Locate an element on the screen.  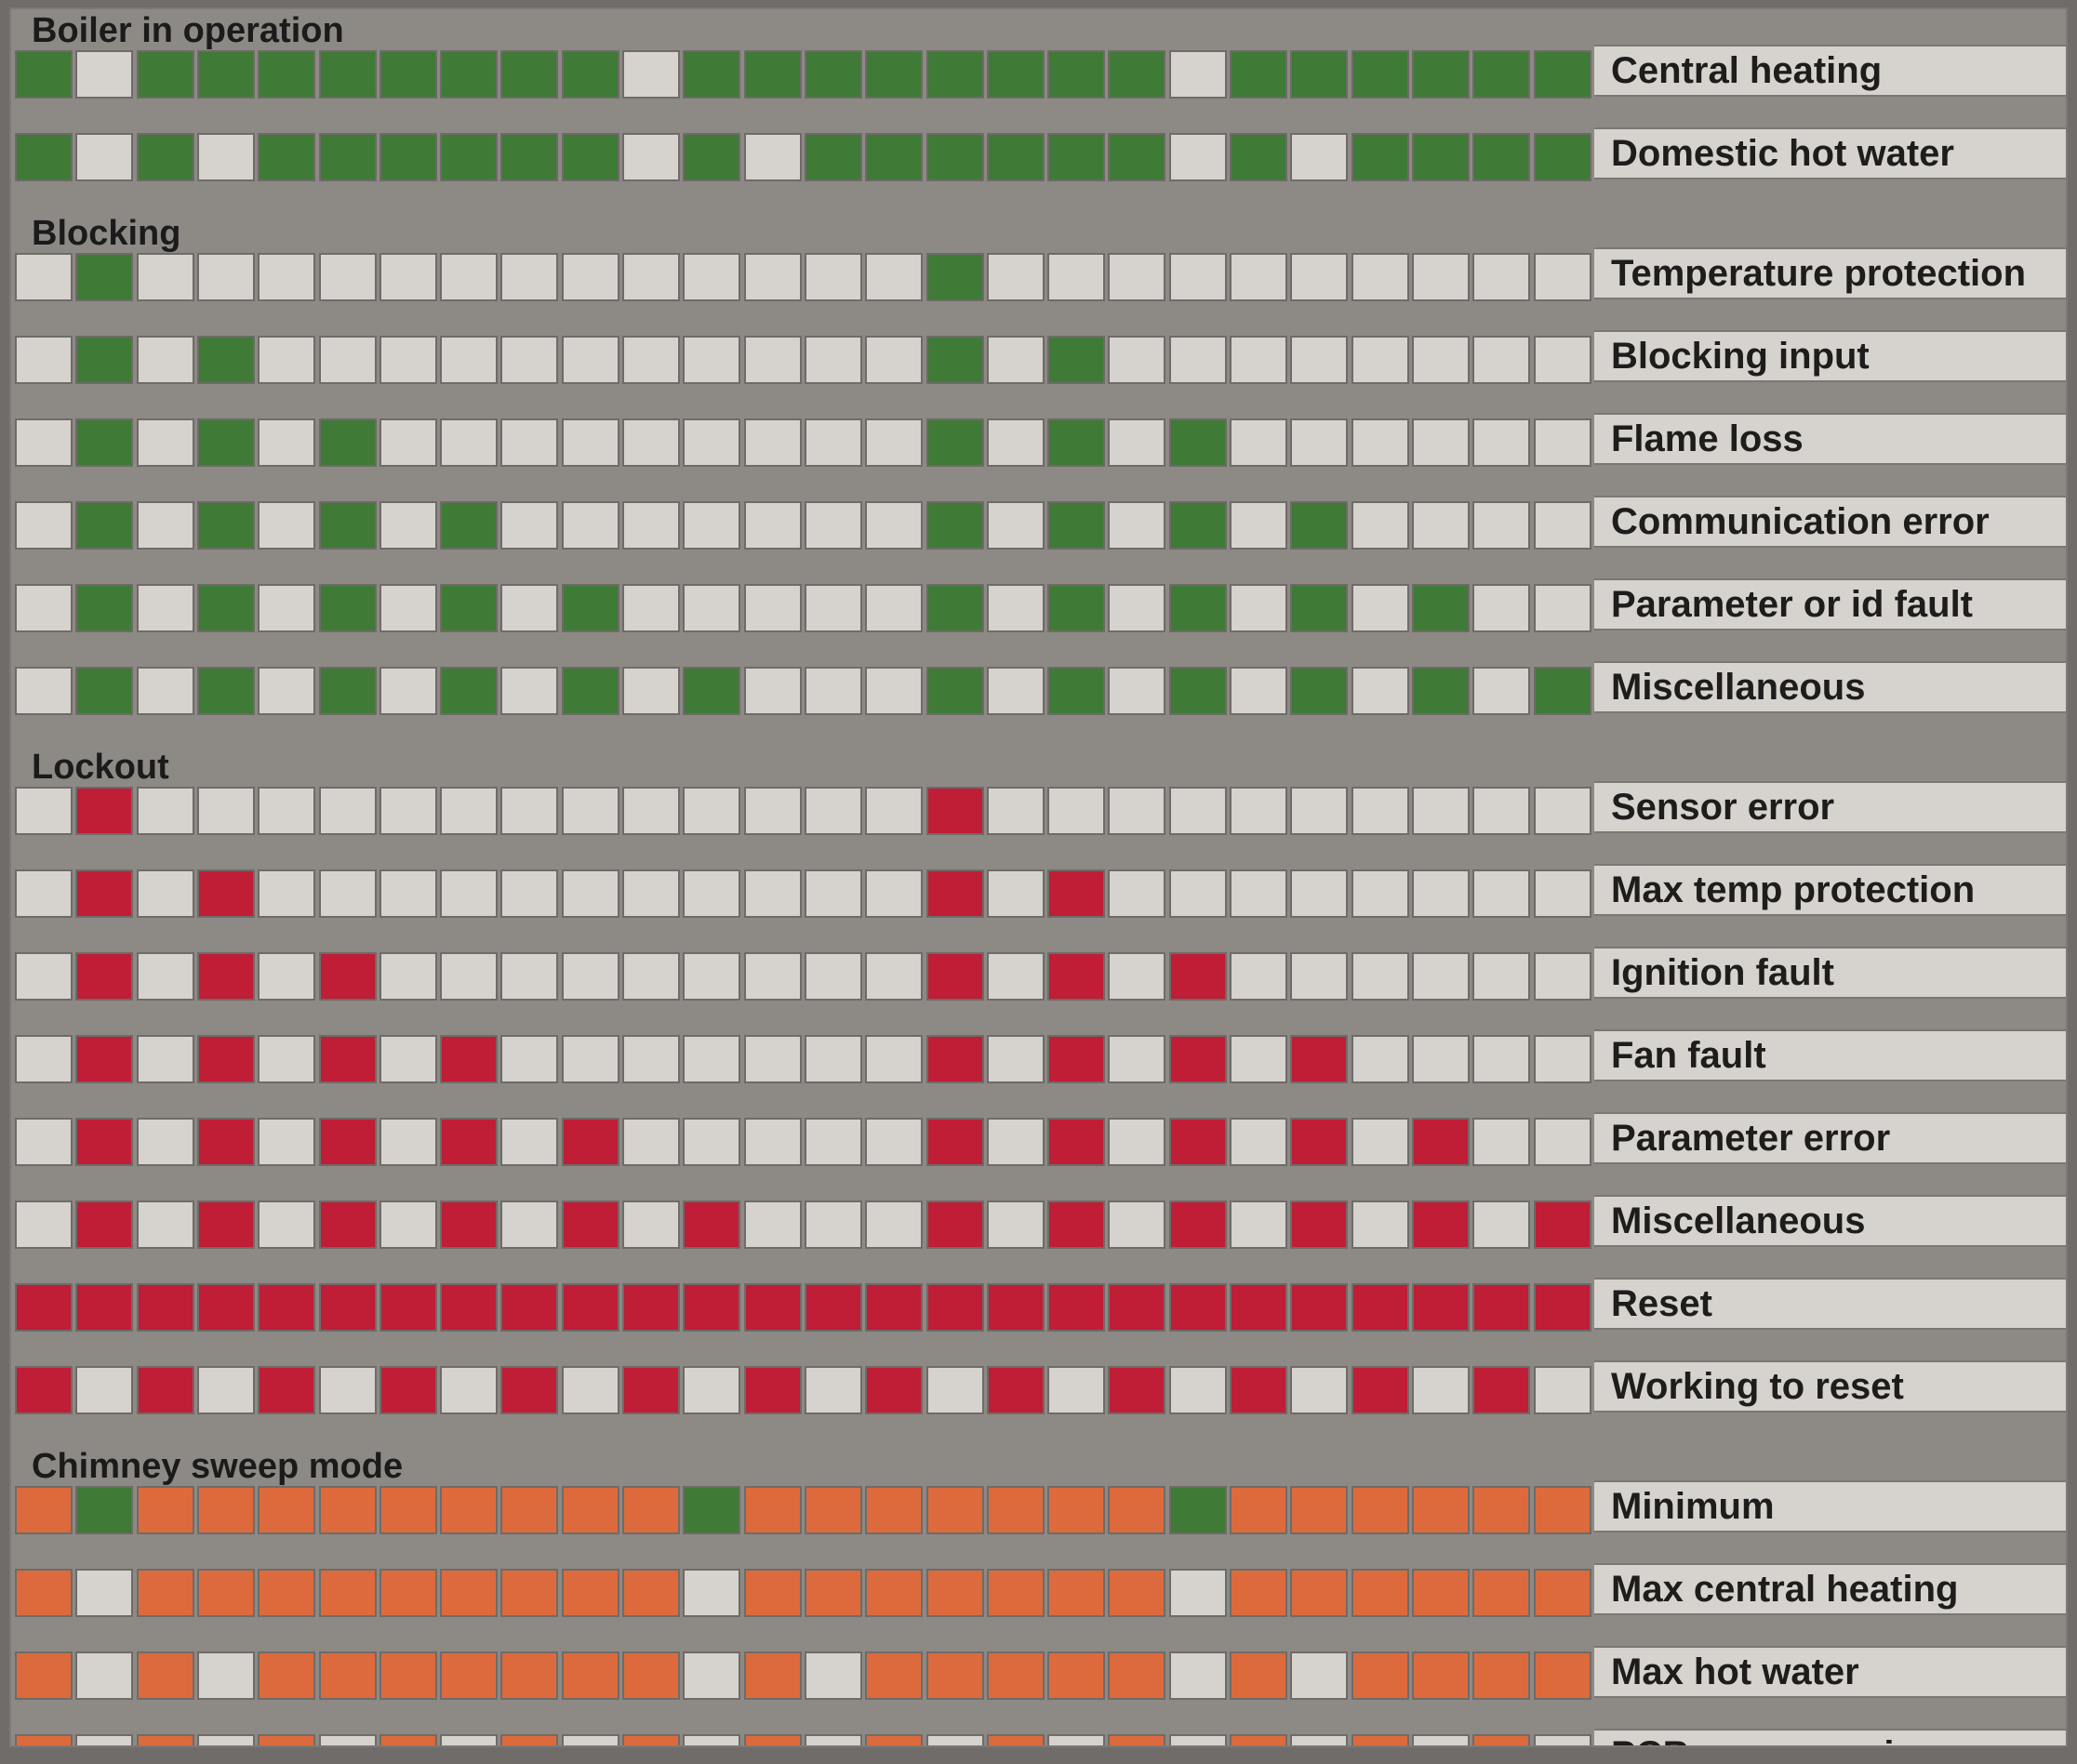
row-label: Max temp protection is located at coordinates (1830, 890).